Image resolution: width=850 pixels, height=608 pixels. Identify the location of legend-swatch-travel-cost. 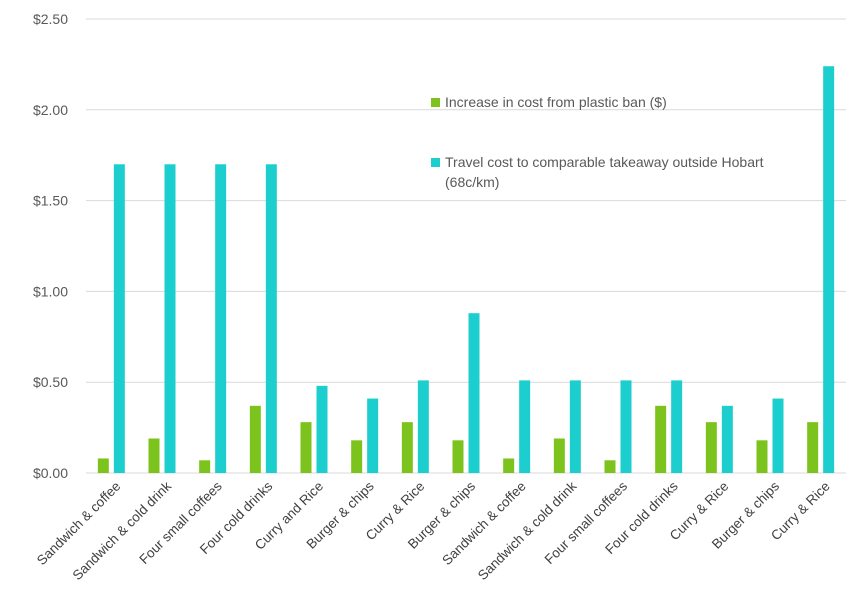
(435, 162).